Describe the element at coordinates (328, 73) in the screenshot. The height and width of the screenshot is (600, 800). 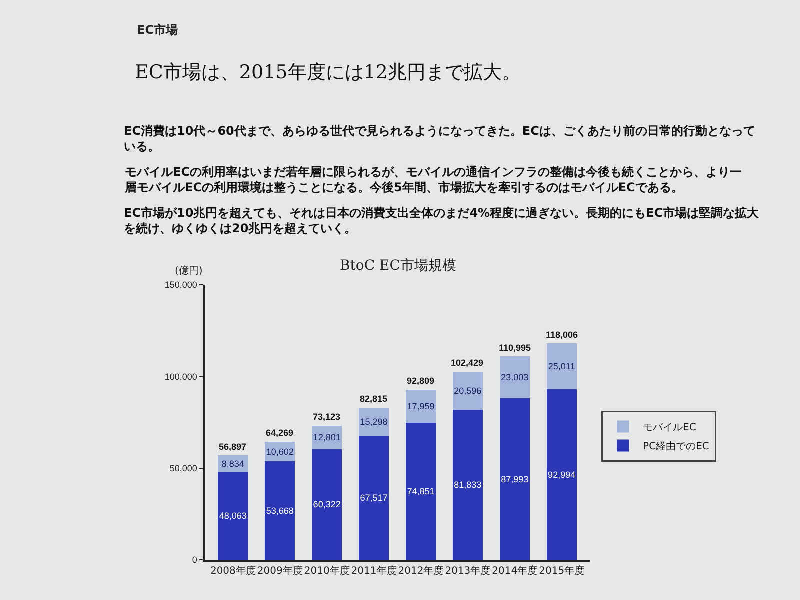
I see `chart-title: EC市場は、2015年度には12兆円まで拡大。` at that location.